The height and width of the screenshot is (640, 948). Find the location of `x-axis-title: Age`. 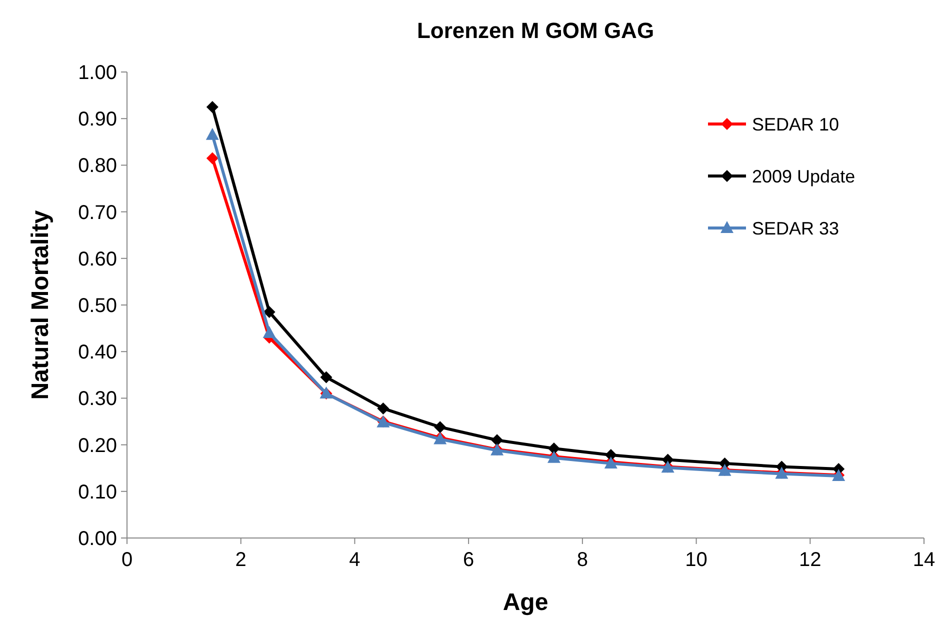

x-axis-title: Age is located at coordinates (525, 602).